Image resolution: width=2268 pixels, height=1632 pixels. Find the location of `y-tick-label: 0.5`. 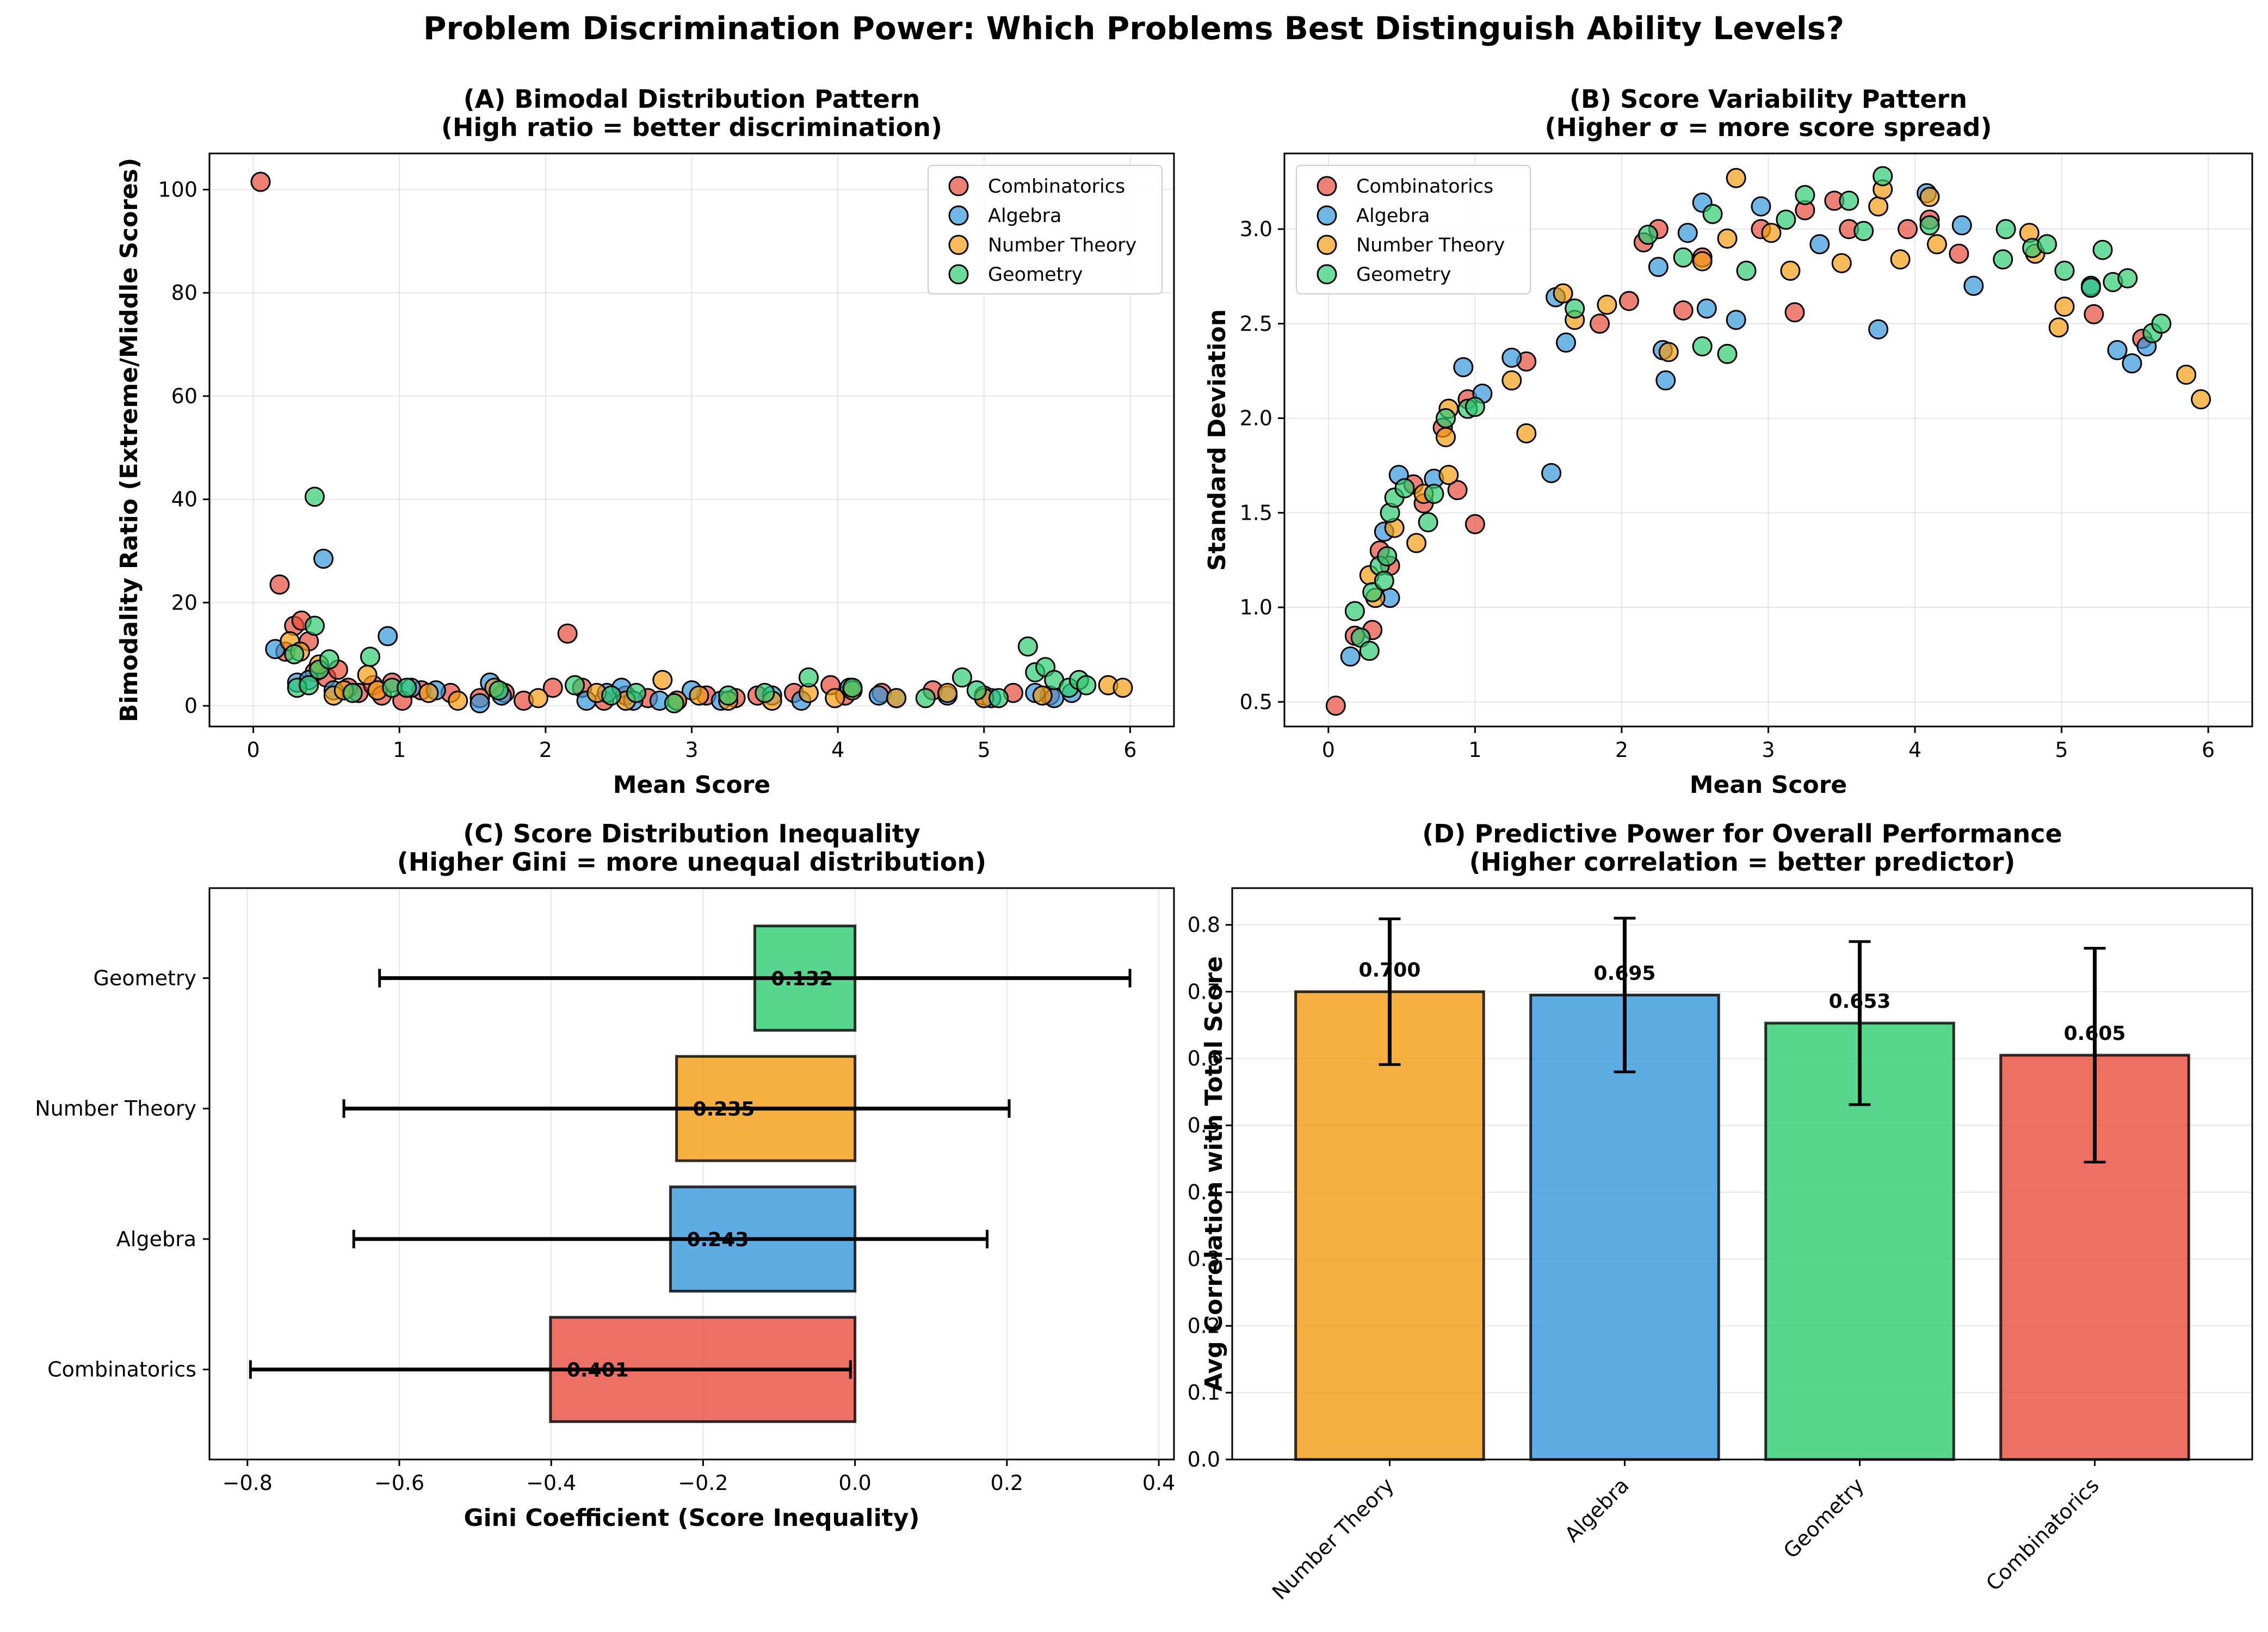

y-tick-label: 0.5 is located at coordinates (1256, 702).